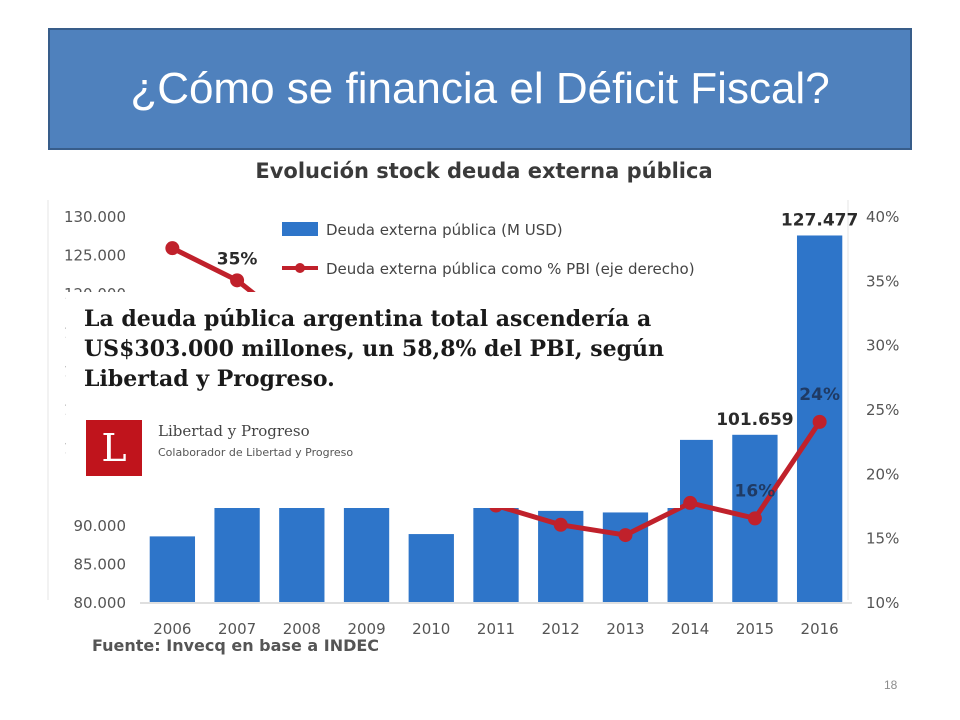 The width and height of the screenshot is (960, 720). Describe the element at coordinates (256, 452) in the screenshot. I see `publisher-subtitle: Colaborador de Libertad y Progreso` at that location.